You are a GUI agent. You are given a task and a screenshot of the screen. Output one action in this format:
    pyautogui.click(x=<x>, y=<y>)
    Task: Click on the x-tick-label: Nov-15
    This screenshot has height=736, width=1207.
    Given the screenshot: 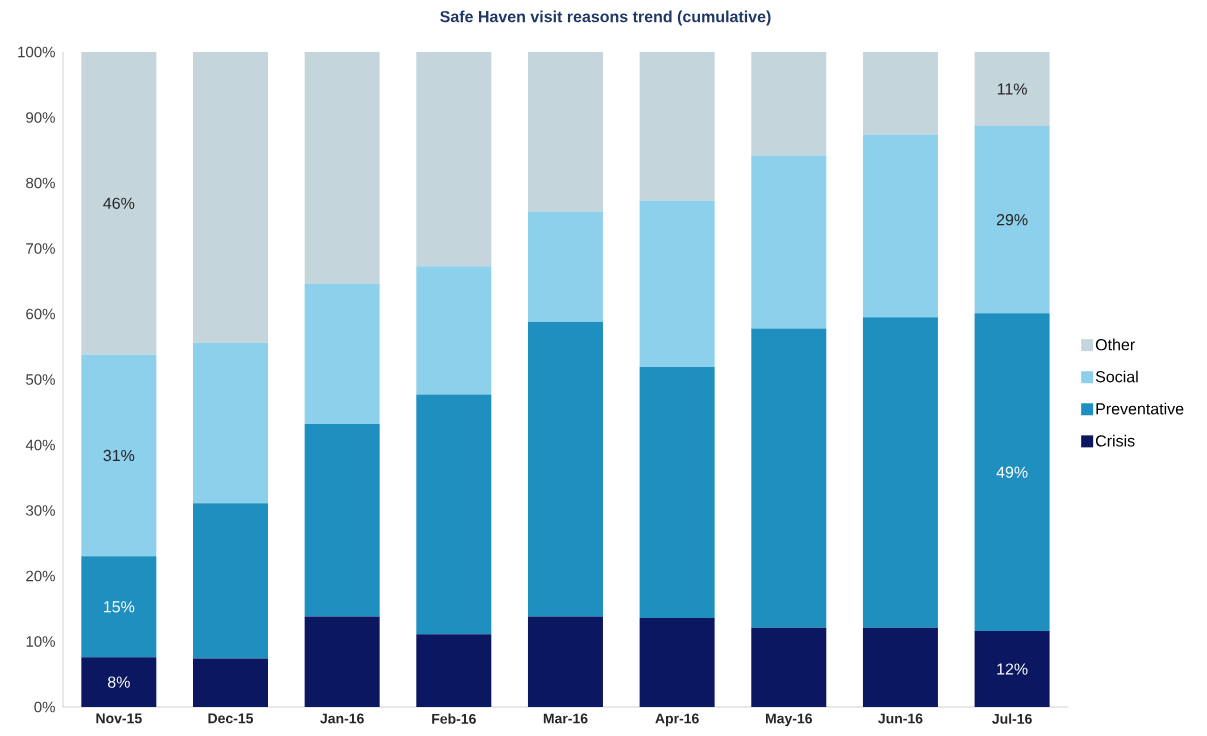 What is the action you would take?
    pyautogui.click(x=119, y=718)
    